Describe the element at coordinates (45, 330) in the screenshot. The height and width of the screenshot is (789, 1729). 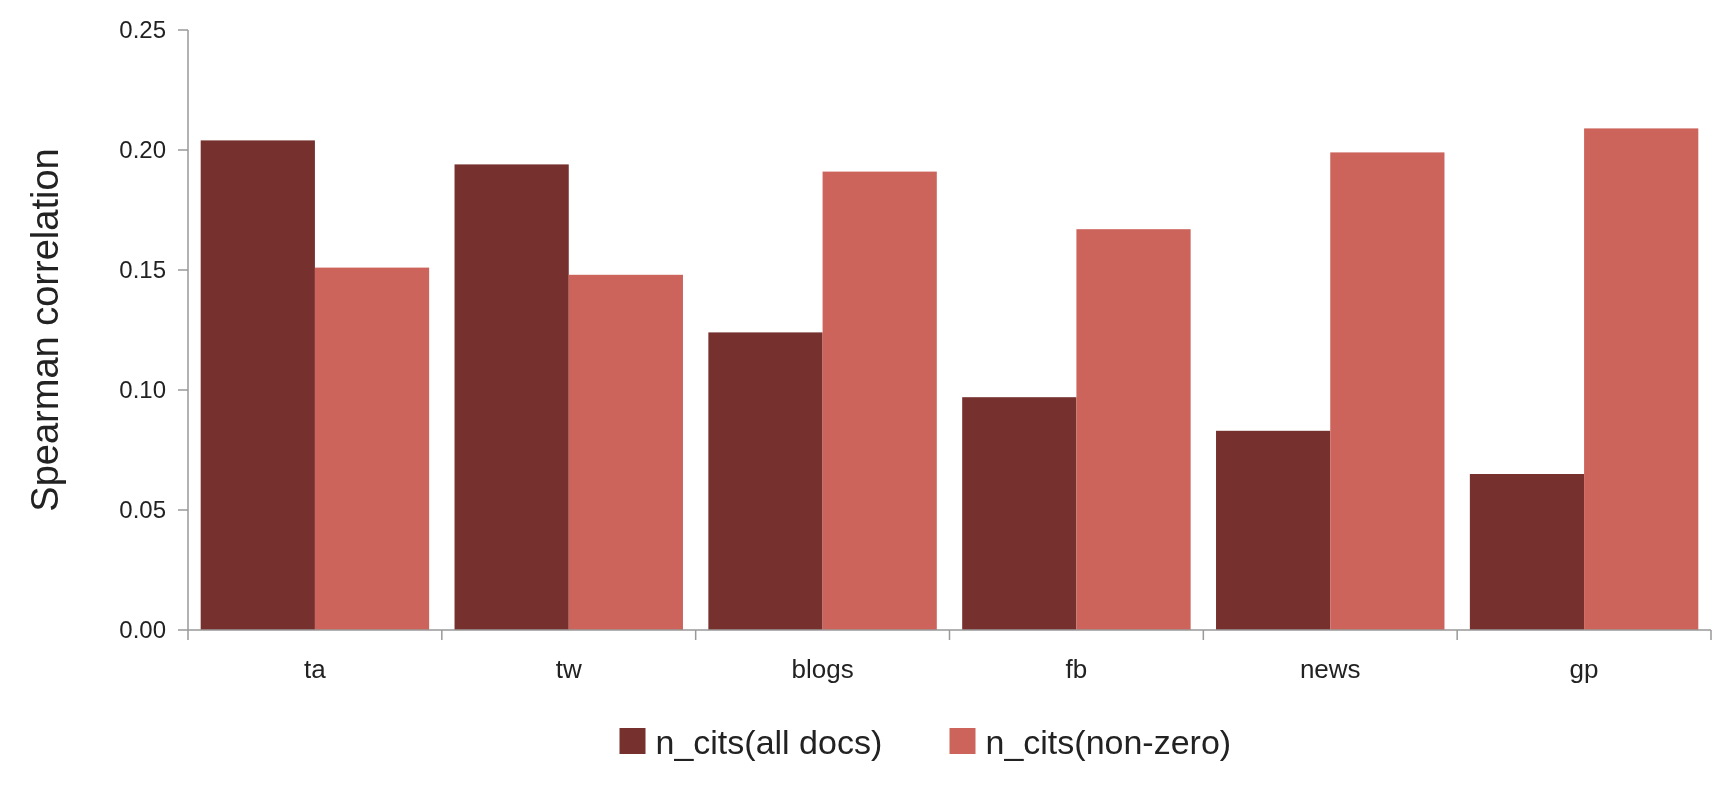
I see `y-axis-title: Spearman correlation` at that location.